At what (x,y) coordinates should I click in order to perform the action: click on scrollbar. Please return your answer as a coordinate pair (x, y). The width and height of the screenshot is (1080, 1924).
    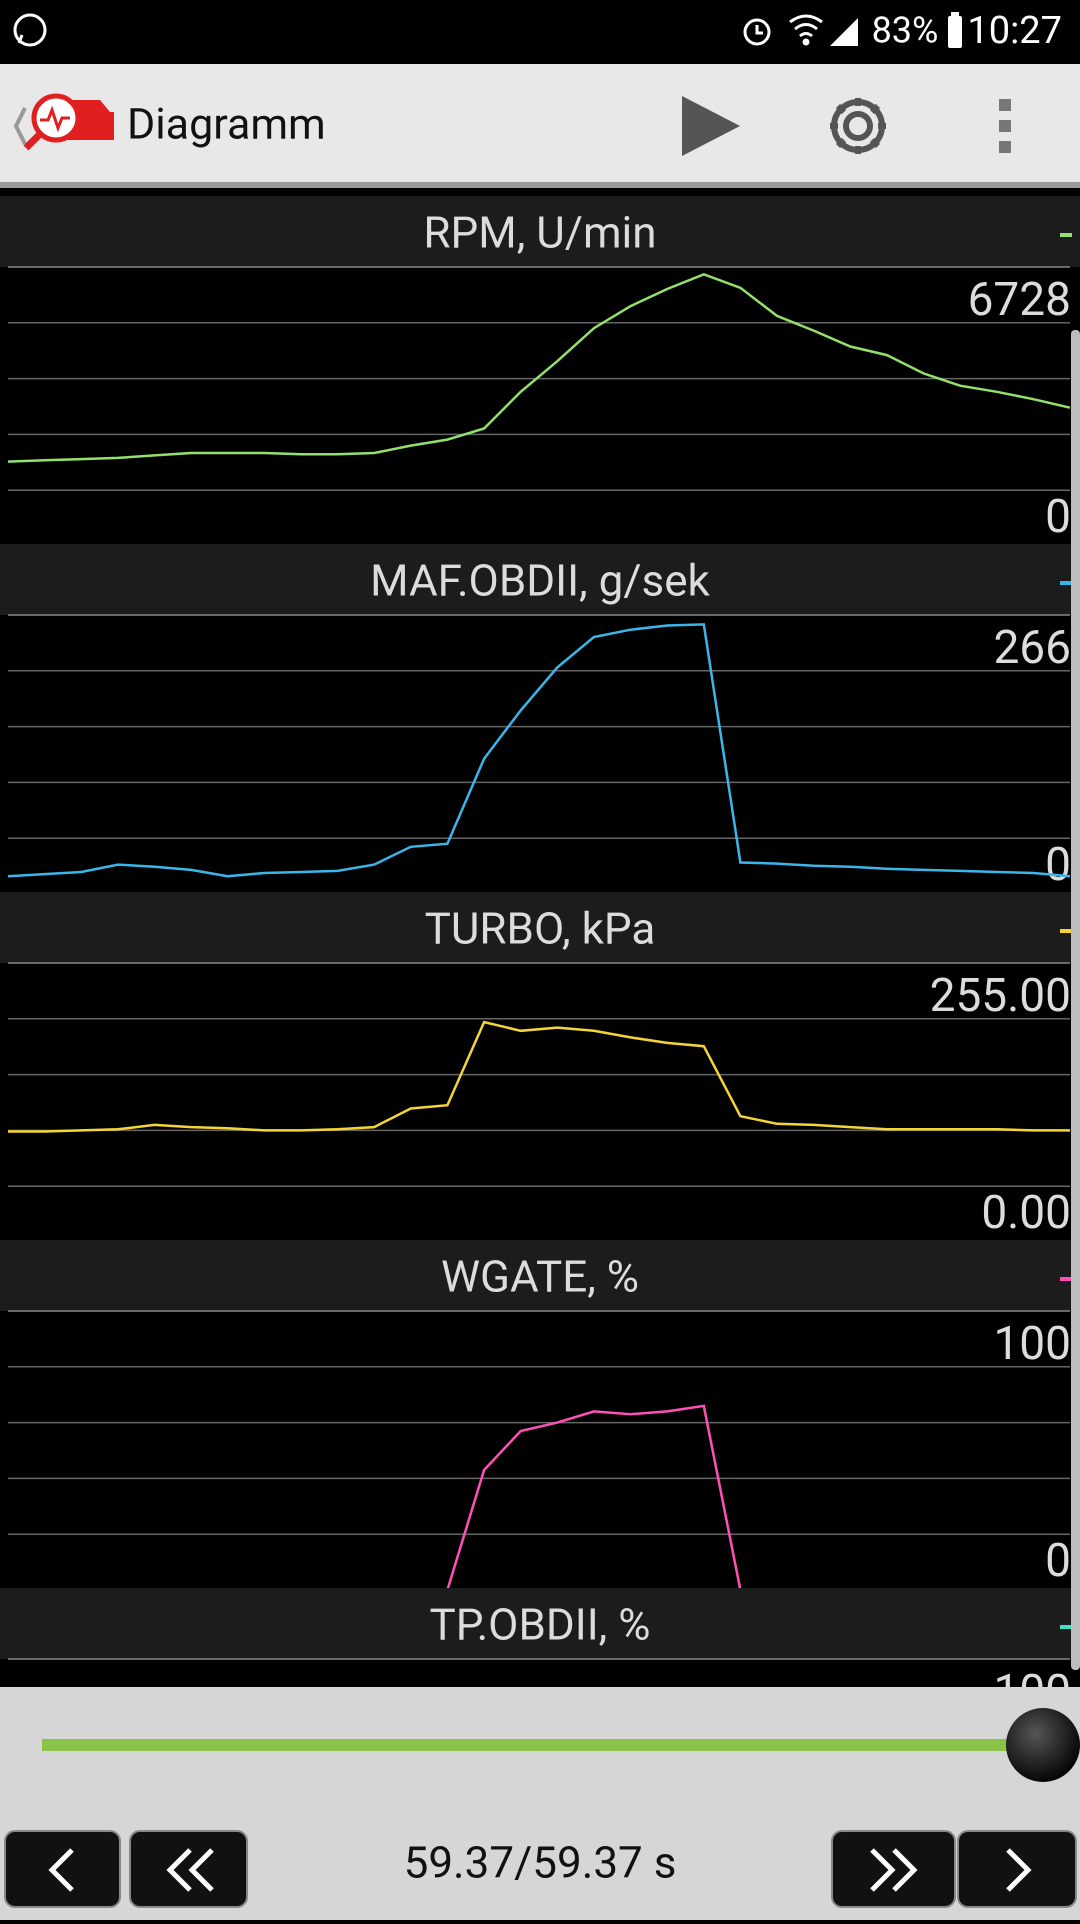
    Looking at the image, I should click on (1075, 1000).